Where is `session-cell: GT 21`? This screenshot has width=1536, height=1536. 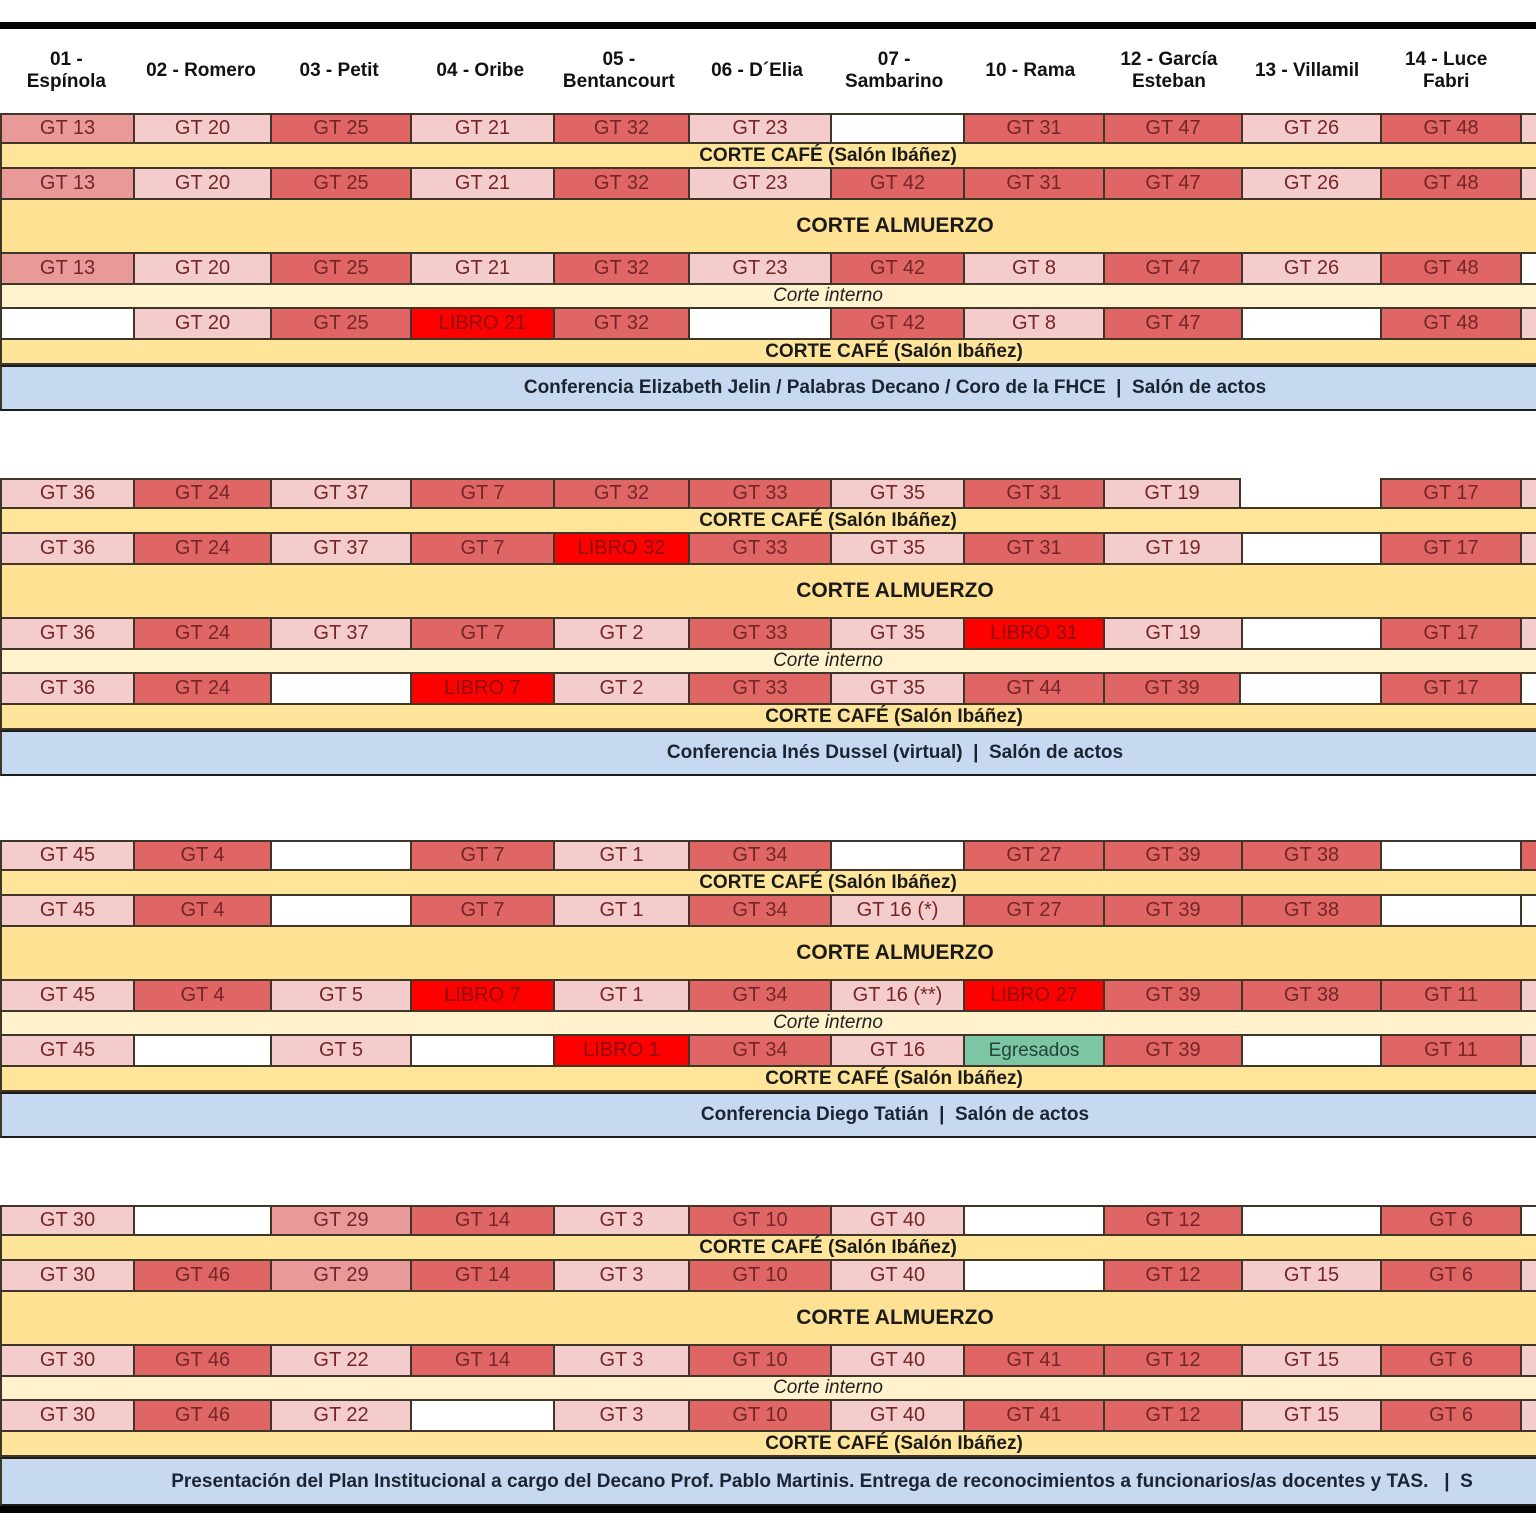 session-cell: GT 21 is located at coordinates (481, 268).